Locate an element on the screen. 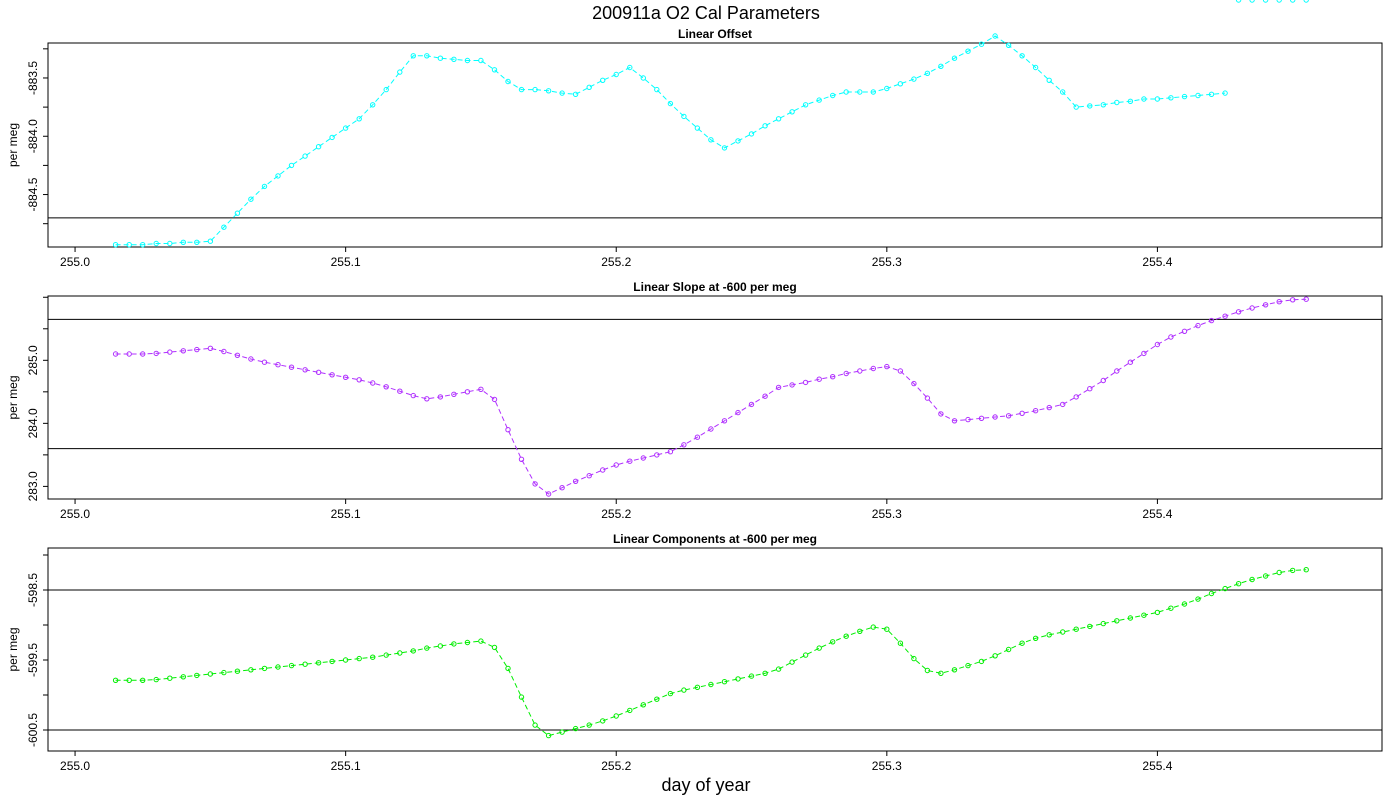 This screenshot has height=800, width=1400. x-tick-label: 255.4 is located at coordinates (1157, 262).